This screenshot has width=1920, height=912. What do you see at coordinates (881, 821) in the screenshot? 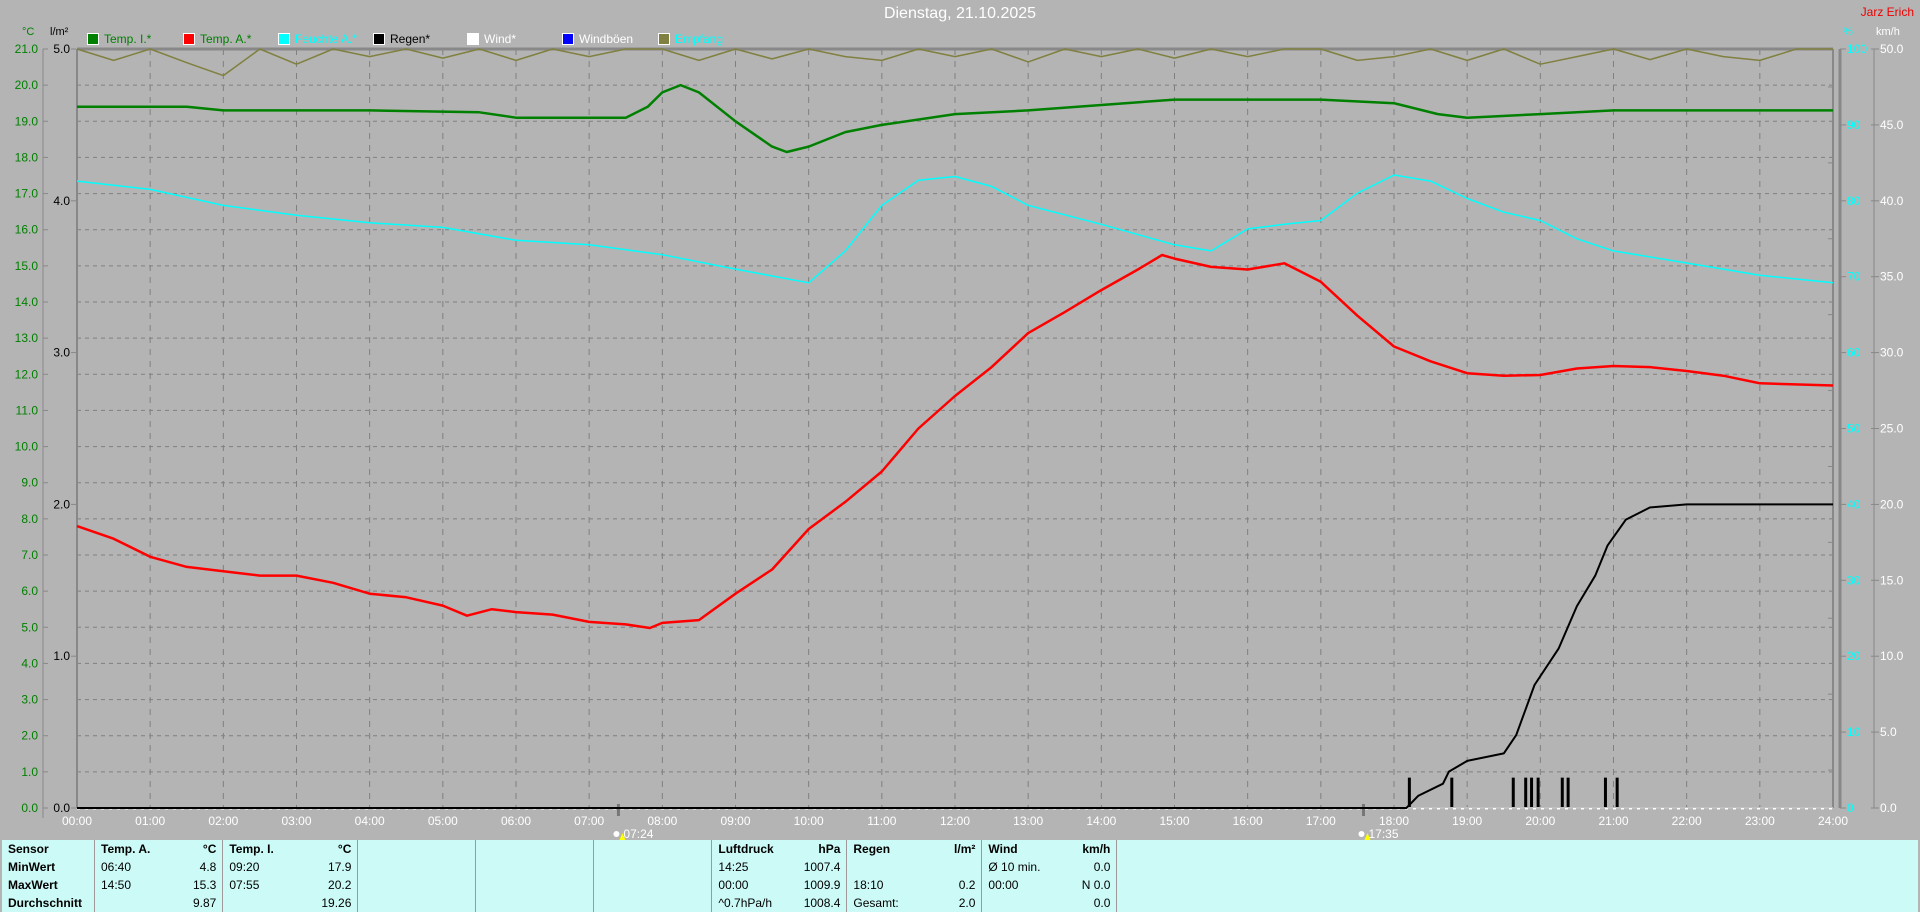
I see `x-tick-label: 11:00` at bounding box center [881, 821].